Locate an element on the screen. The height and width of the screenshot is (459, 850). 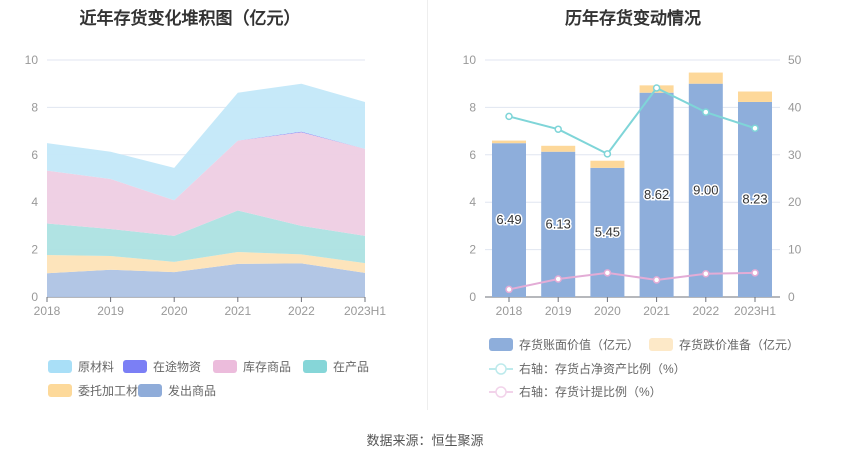
y2-tick-label: 20 is located at coordinates (795, 202).